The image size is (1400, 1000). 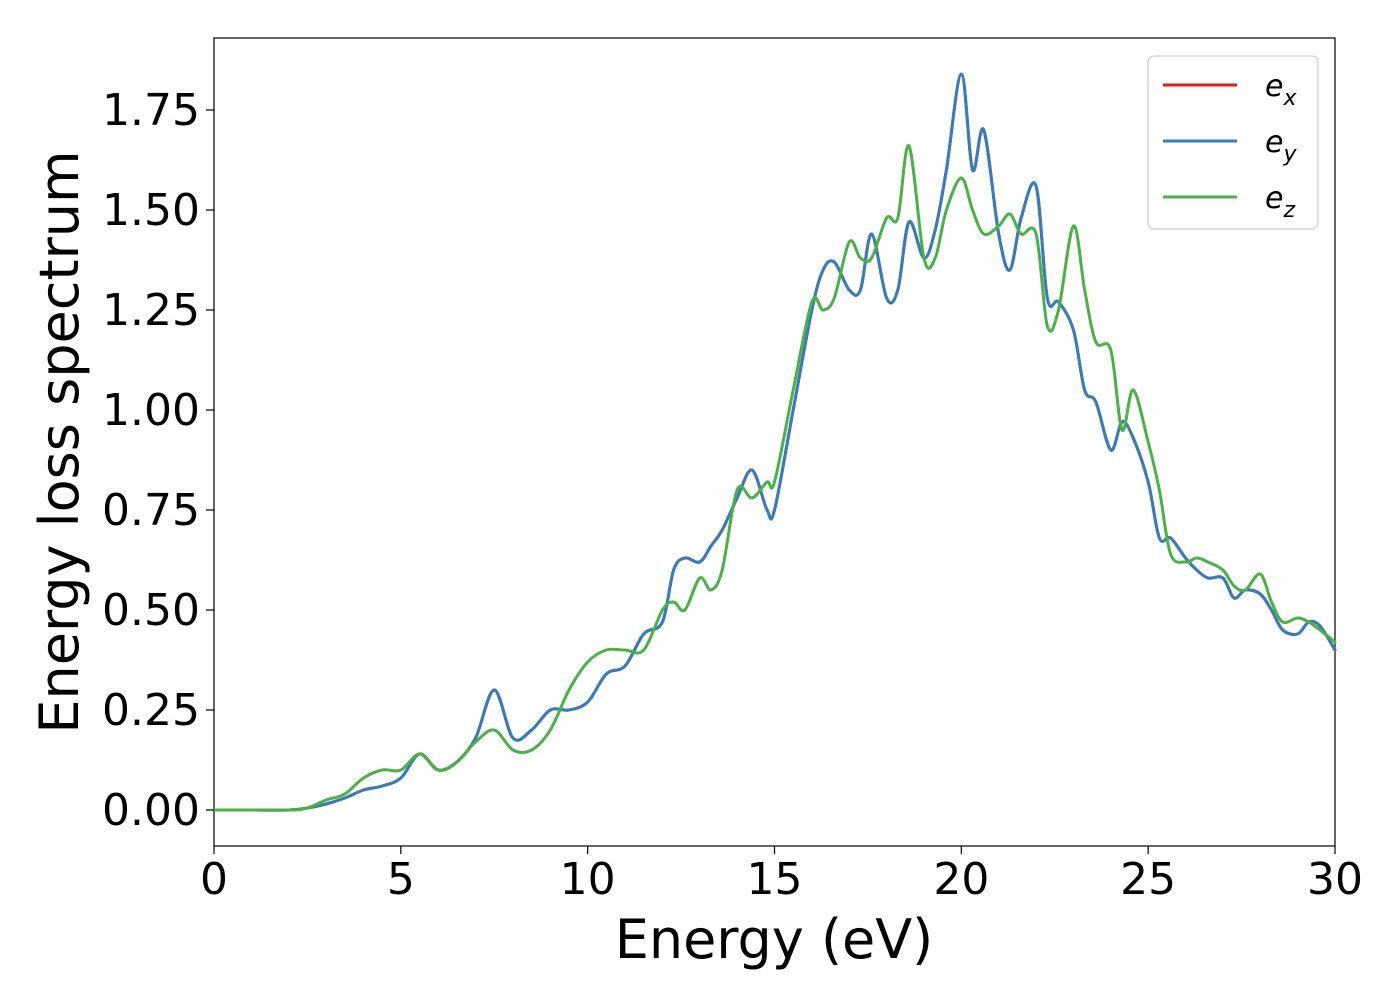 I want to click on x-tick-label: 5, so click(x=401, y=879).